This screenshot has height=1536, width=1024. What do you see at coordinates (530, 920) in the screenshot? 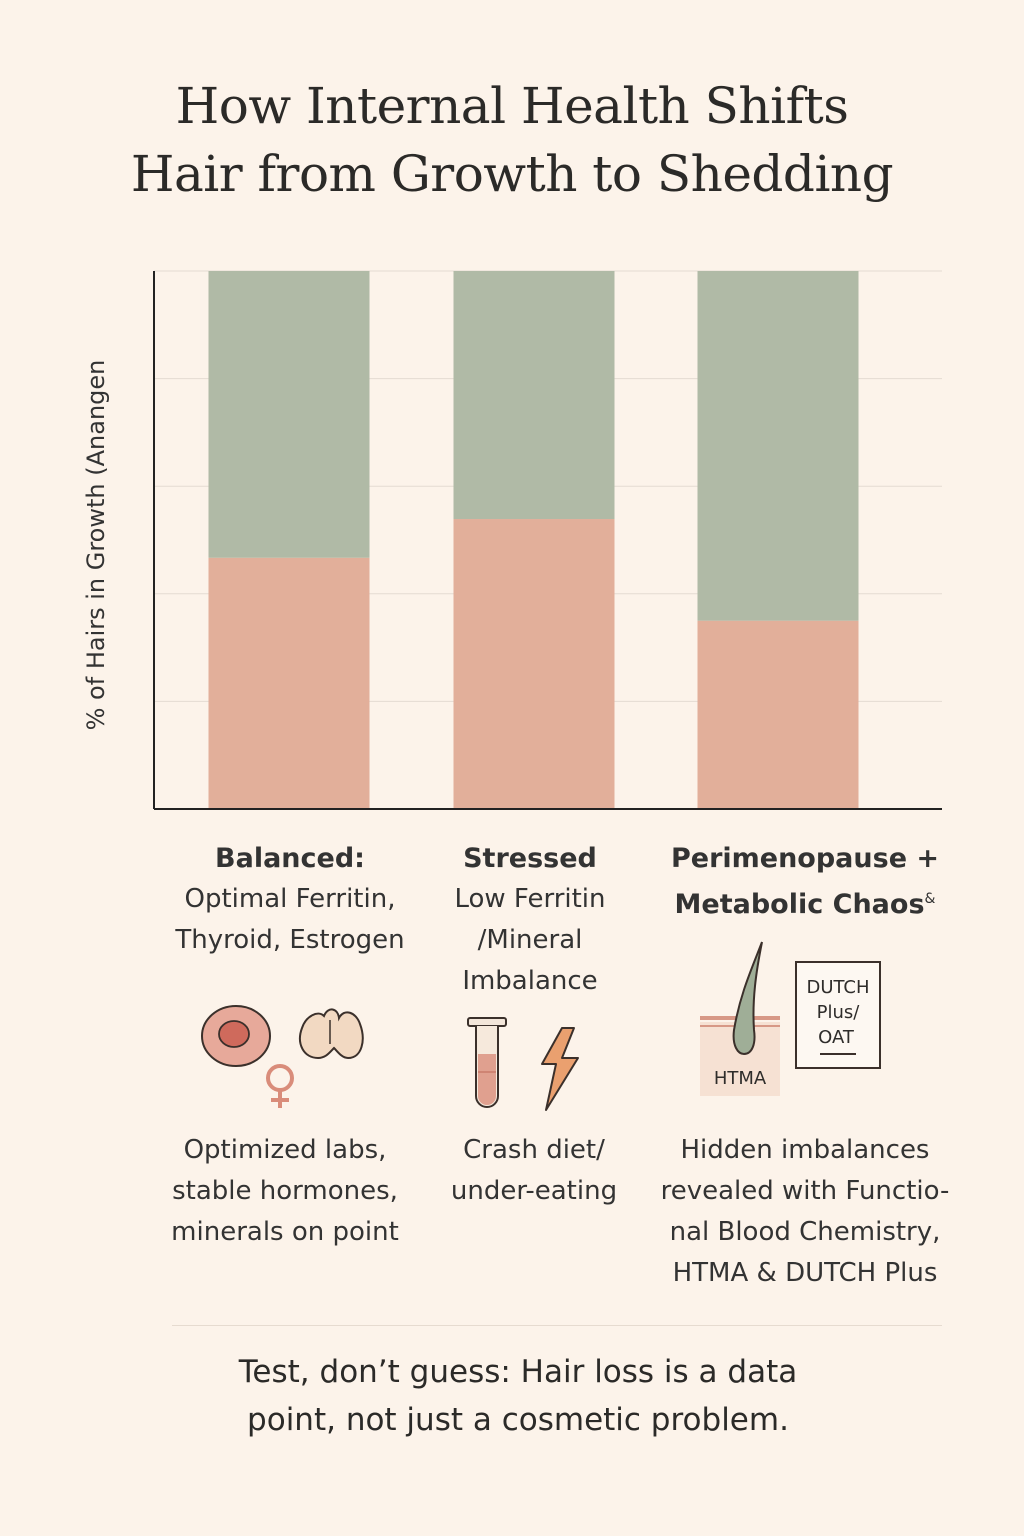
I see `category-label-stressed: Stressed Low Ferritin /Mineral Imbalance` at bounding box center [530, 920].